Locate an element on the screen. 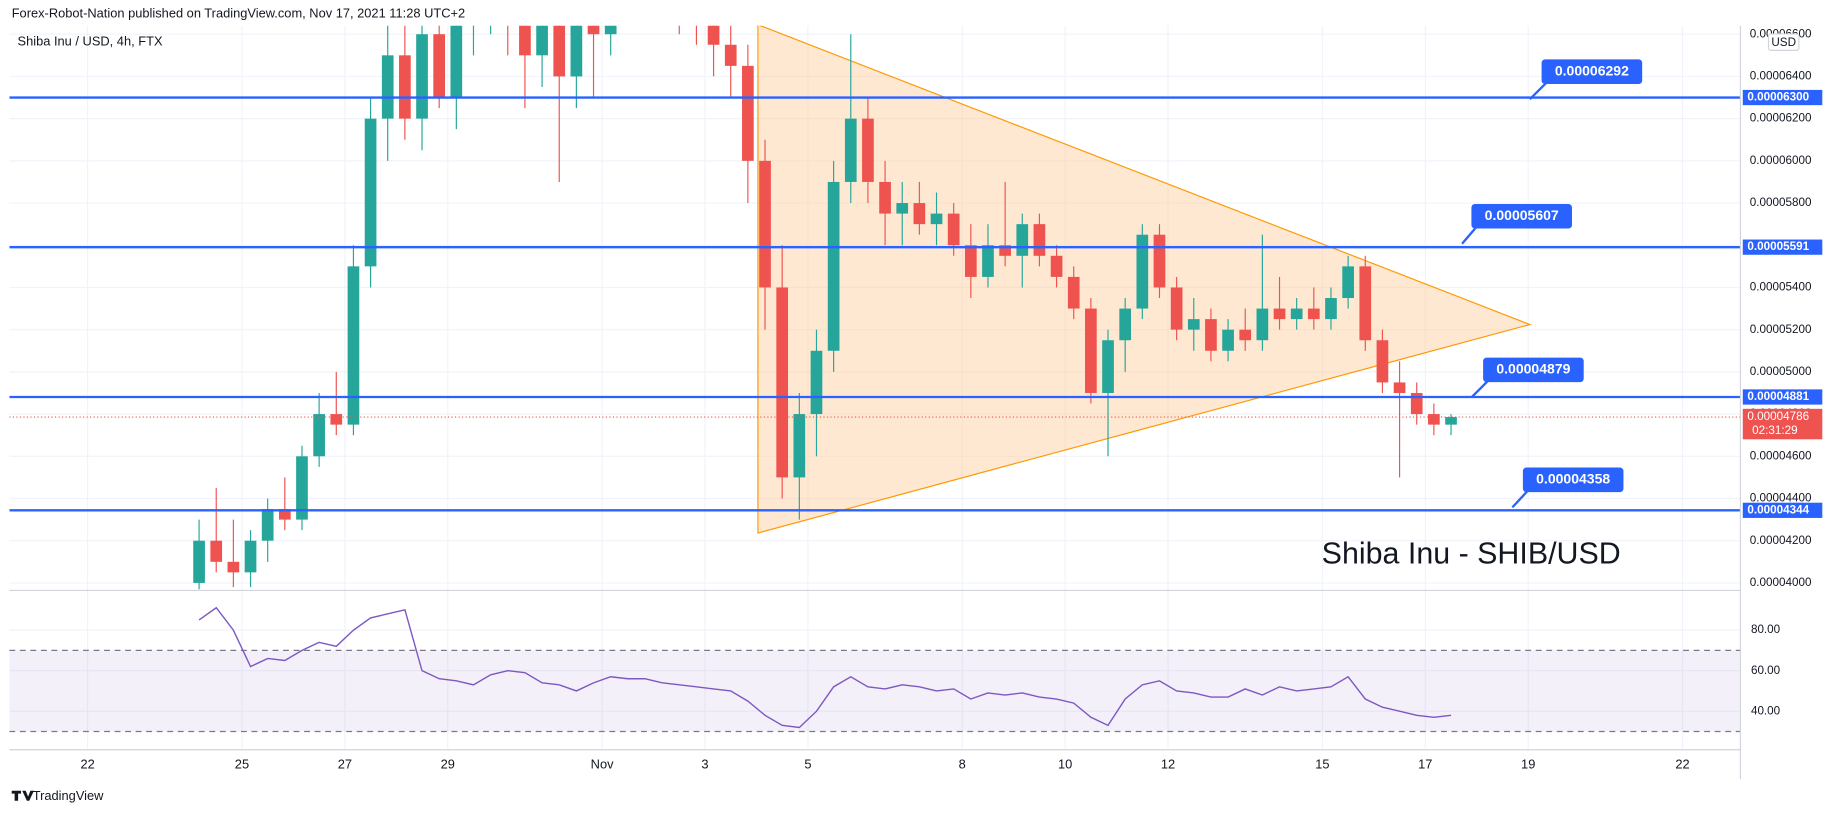 This screenshot has width=1834, height=813. last-price-label: 0.00004786 is located at coordinates (1778, 416).